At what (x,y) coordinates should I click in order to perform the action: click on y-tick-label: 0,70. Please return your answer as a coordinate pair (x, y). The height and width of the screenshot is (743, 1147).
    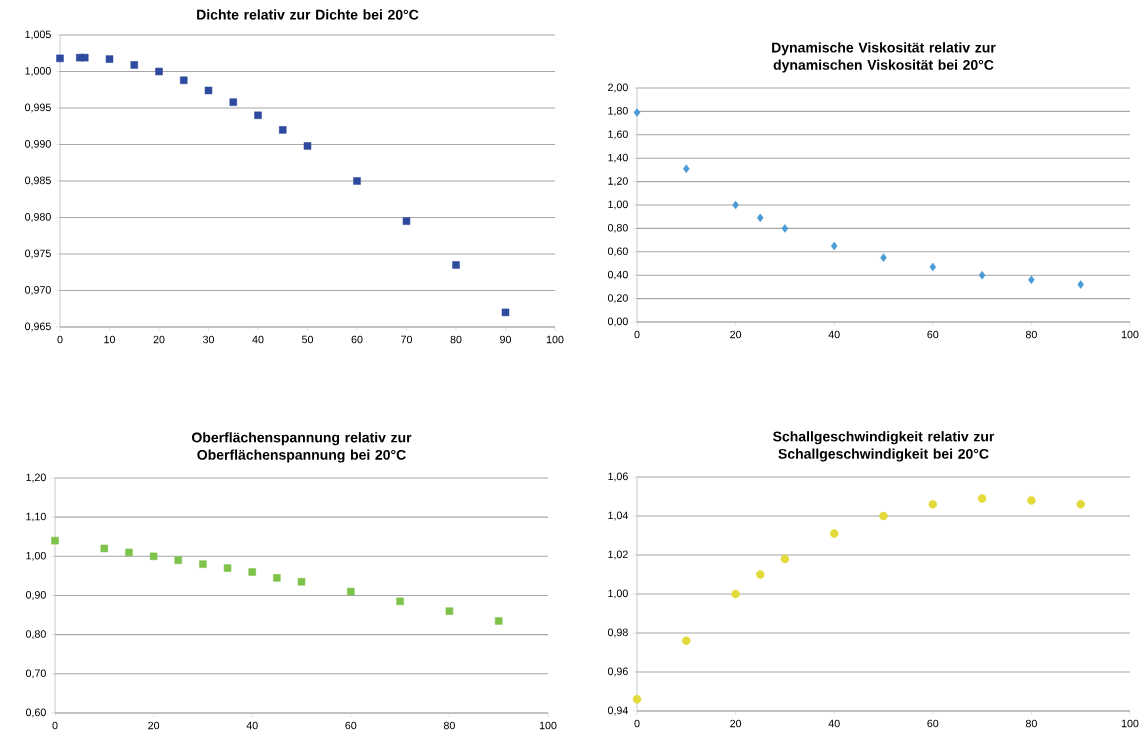
    Looking at the image, I should click on (35, 674).